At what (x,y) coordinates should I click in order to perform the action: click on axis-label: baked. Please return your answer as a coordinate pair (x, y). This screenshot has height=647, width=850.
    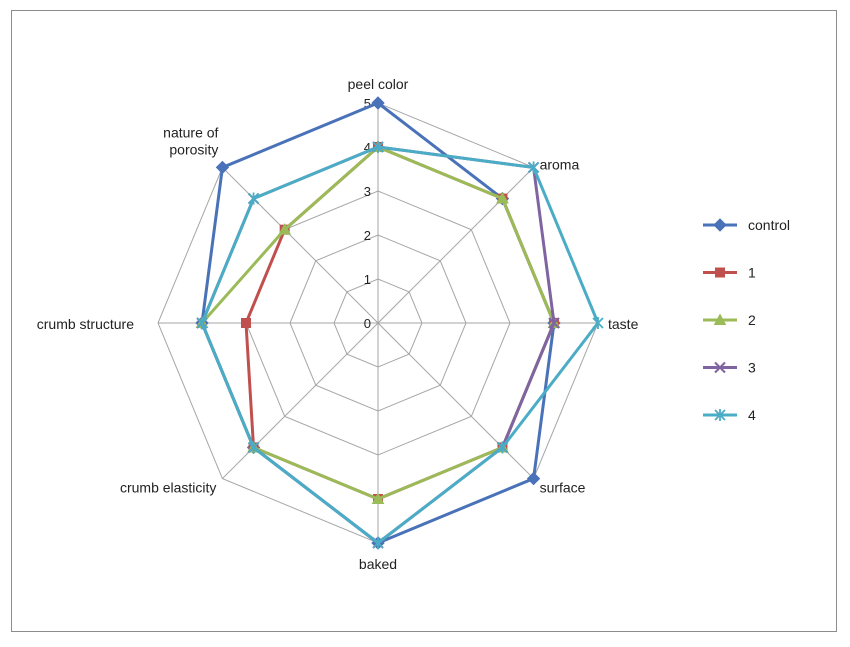
    Looking at the image, I should click on (378, 564).